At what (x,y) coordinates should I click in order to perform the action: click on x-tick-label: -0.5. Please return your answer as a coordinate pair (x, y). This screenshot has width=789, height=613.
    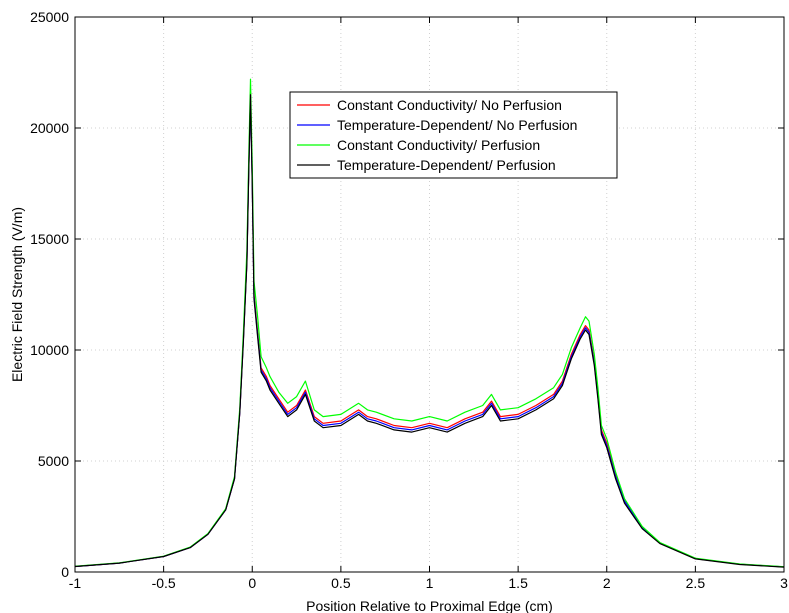
    Looking at the image, I should click on (164, 583).